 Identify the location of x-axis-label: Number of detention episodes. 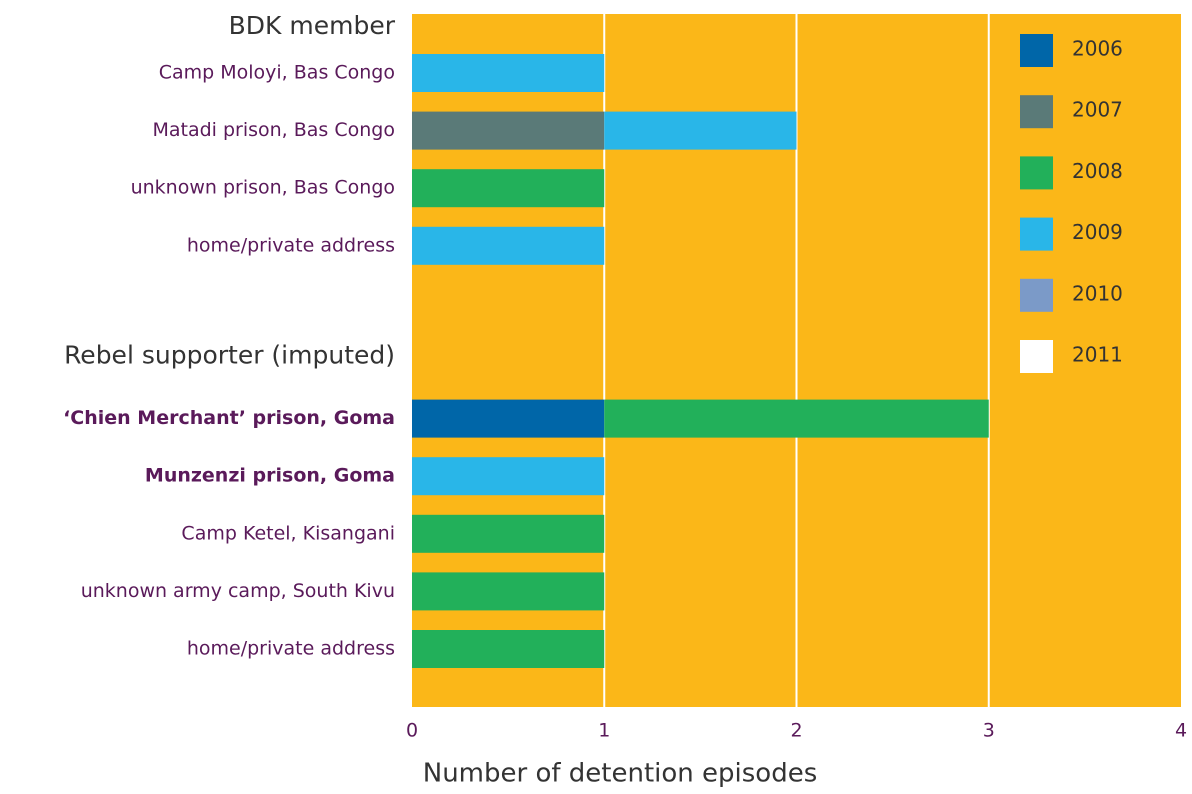
(620, 774).